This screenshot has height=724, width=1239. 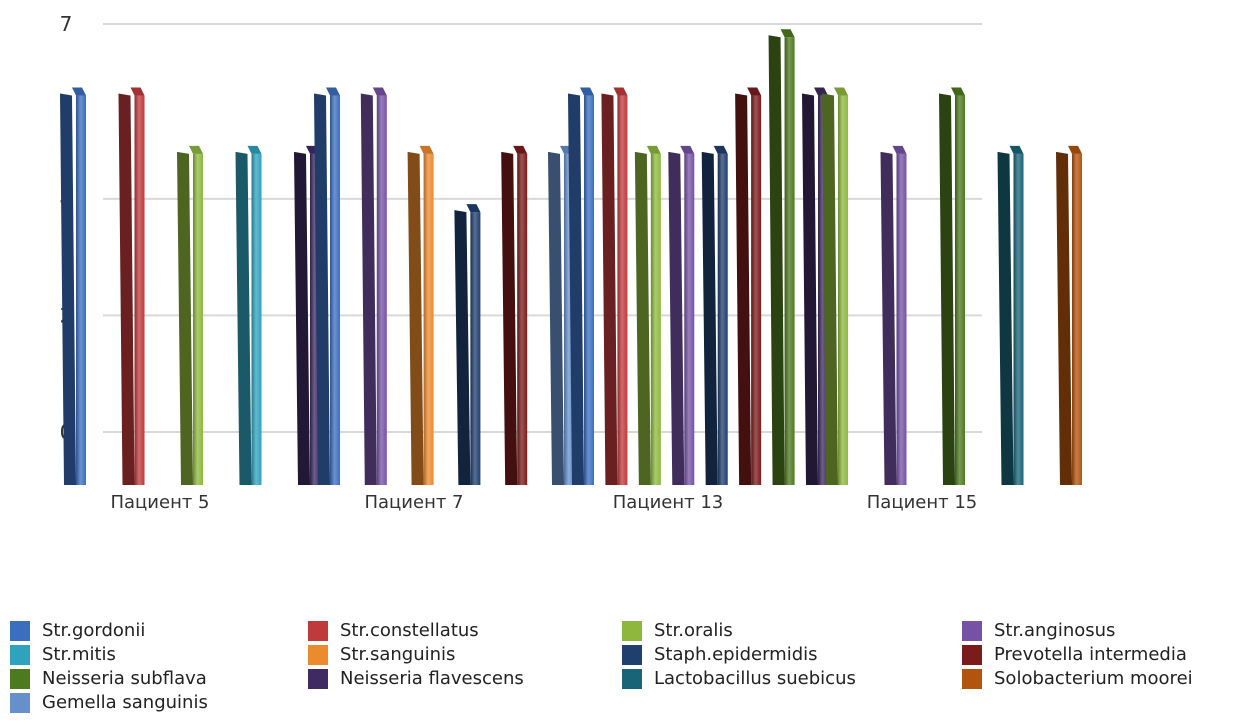 What do you see at coordinates (668, 502) in the screenshot?
I see `x-tick-label: Пациент 13` at bounding box center [668, 502].